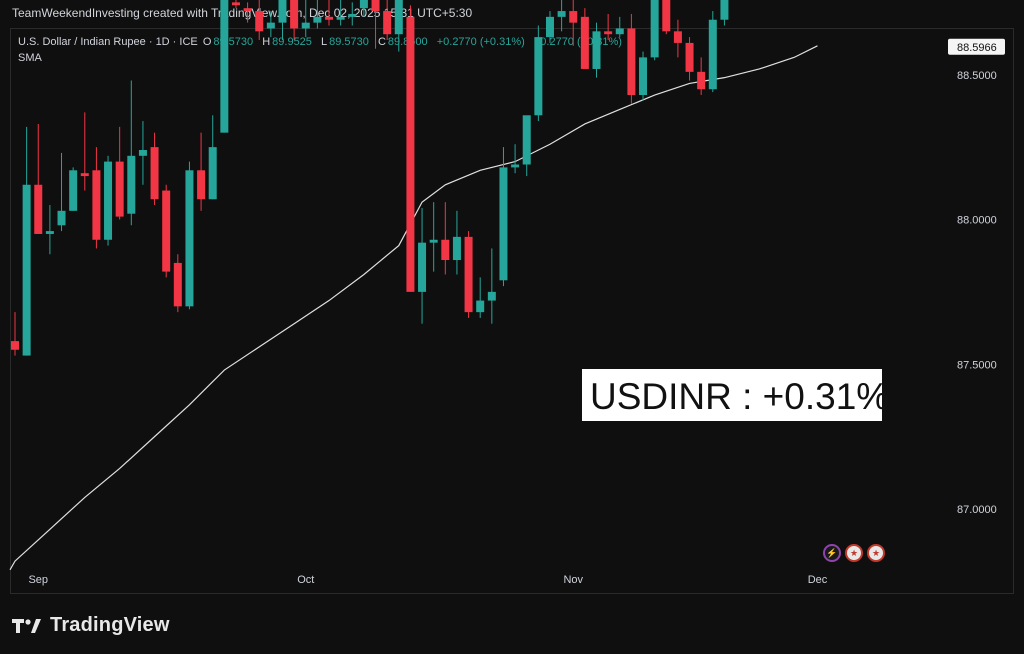 This screenshot has width=1024, height=654. What do you see at coordinates (30, 58) in the screenshot?
I see `sma-indicator-label: SMA` at bounding box center [30, 58].